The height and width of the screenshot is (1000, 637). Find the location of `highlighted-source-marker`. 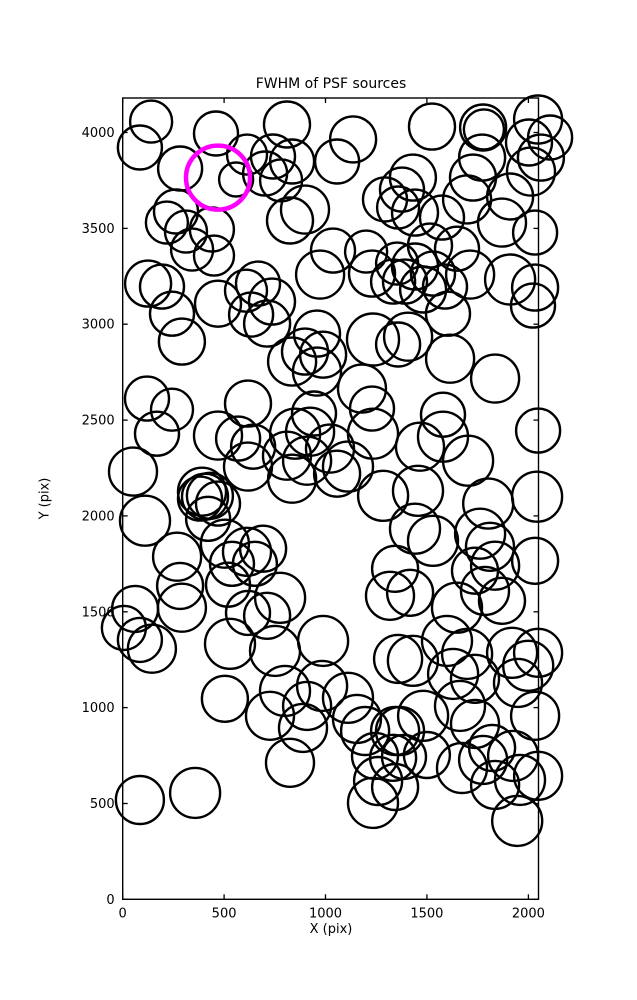

highlighted-source-marker is located at coordinates (218, 177).